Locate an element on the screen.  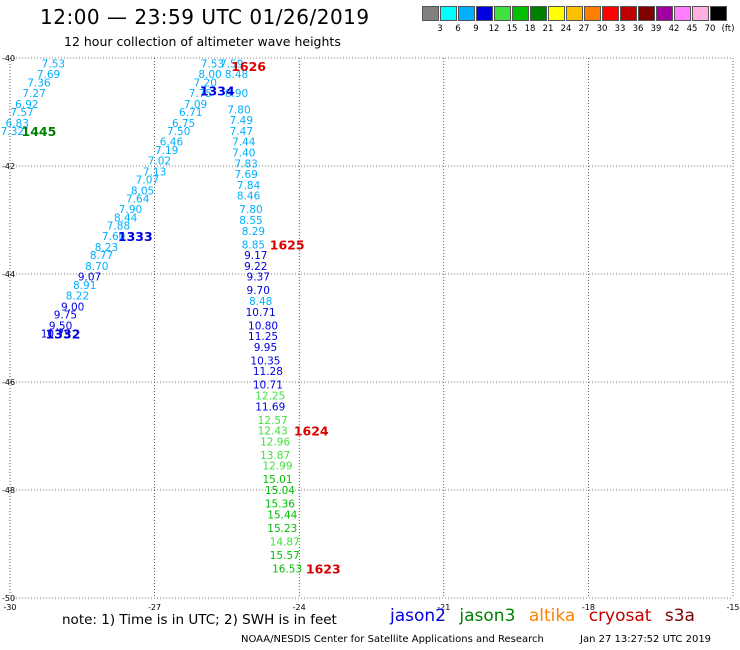
color-scale-tick: 3 is located at coordinates (440, 29).